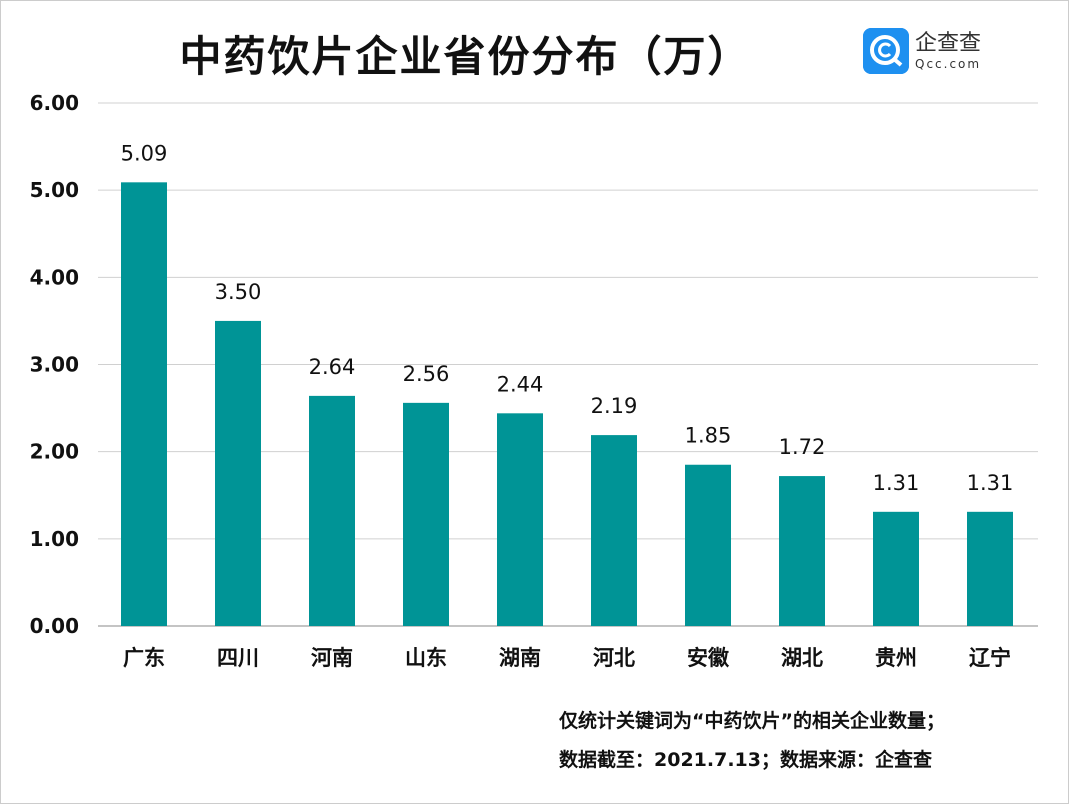  What do you see at coordinates (708, 436) in the screenshot?
I see `data-label: 1.85` at bounding box center [708, 436].